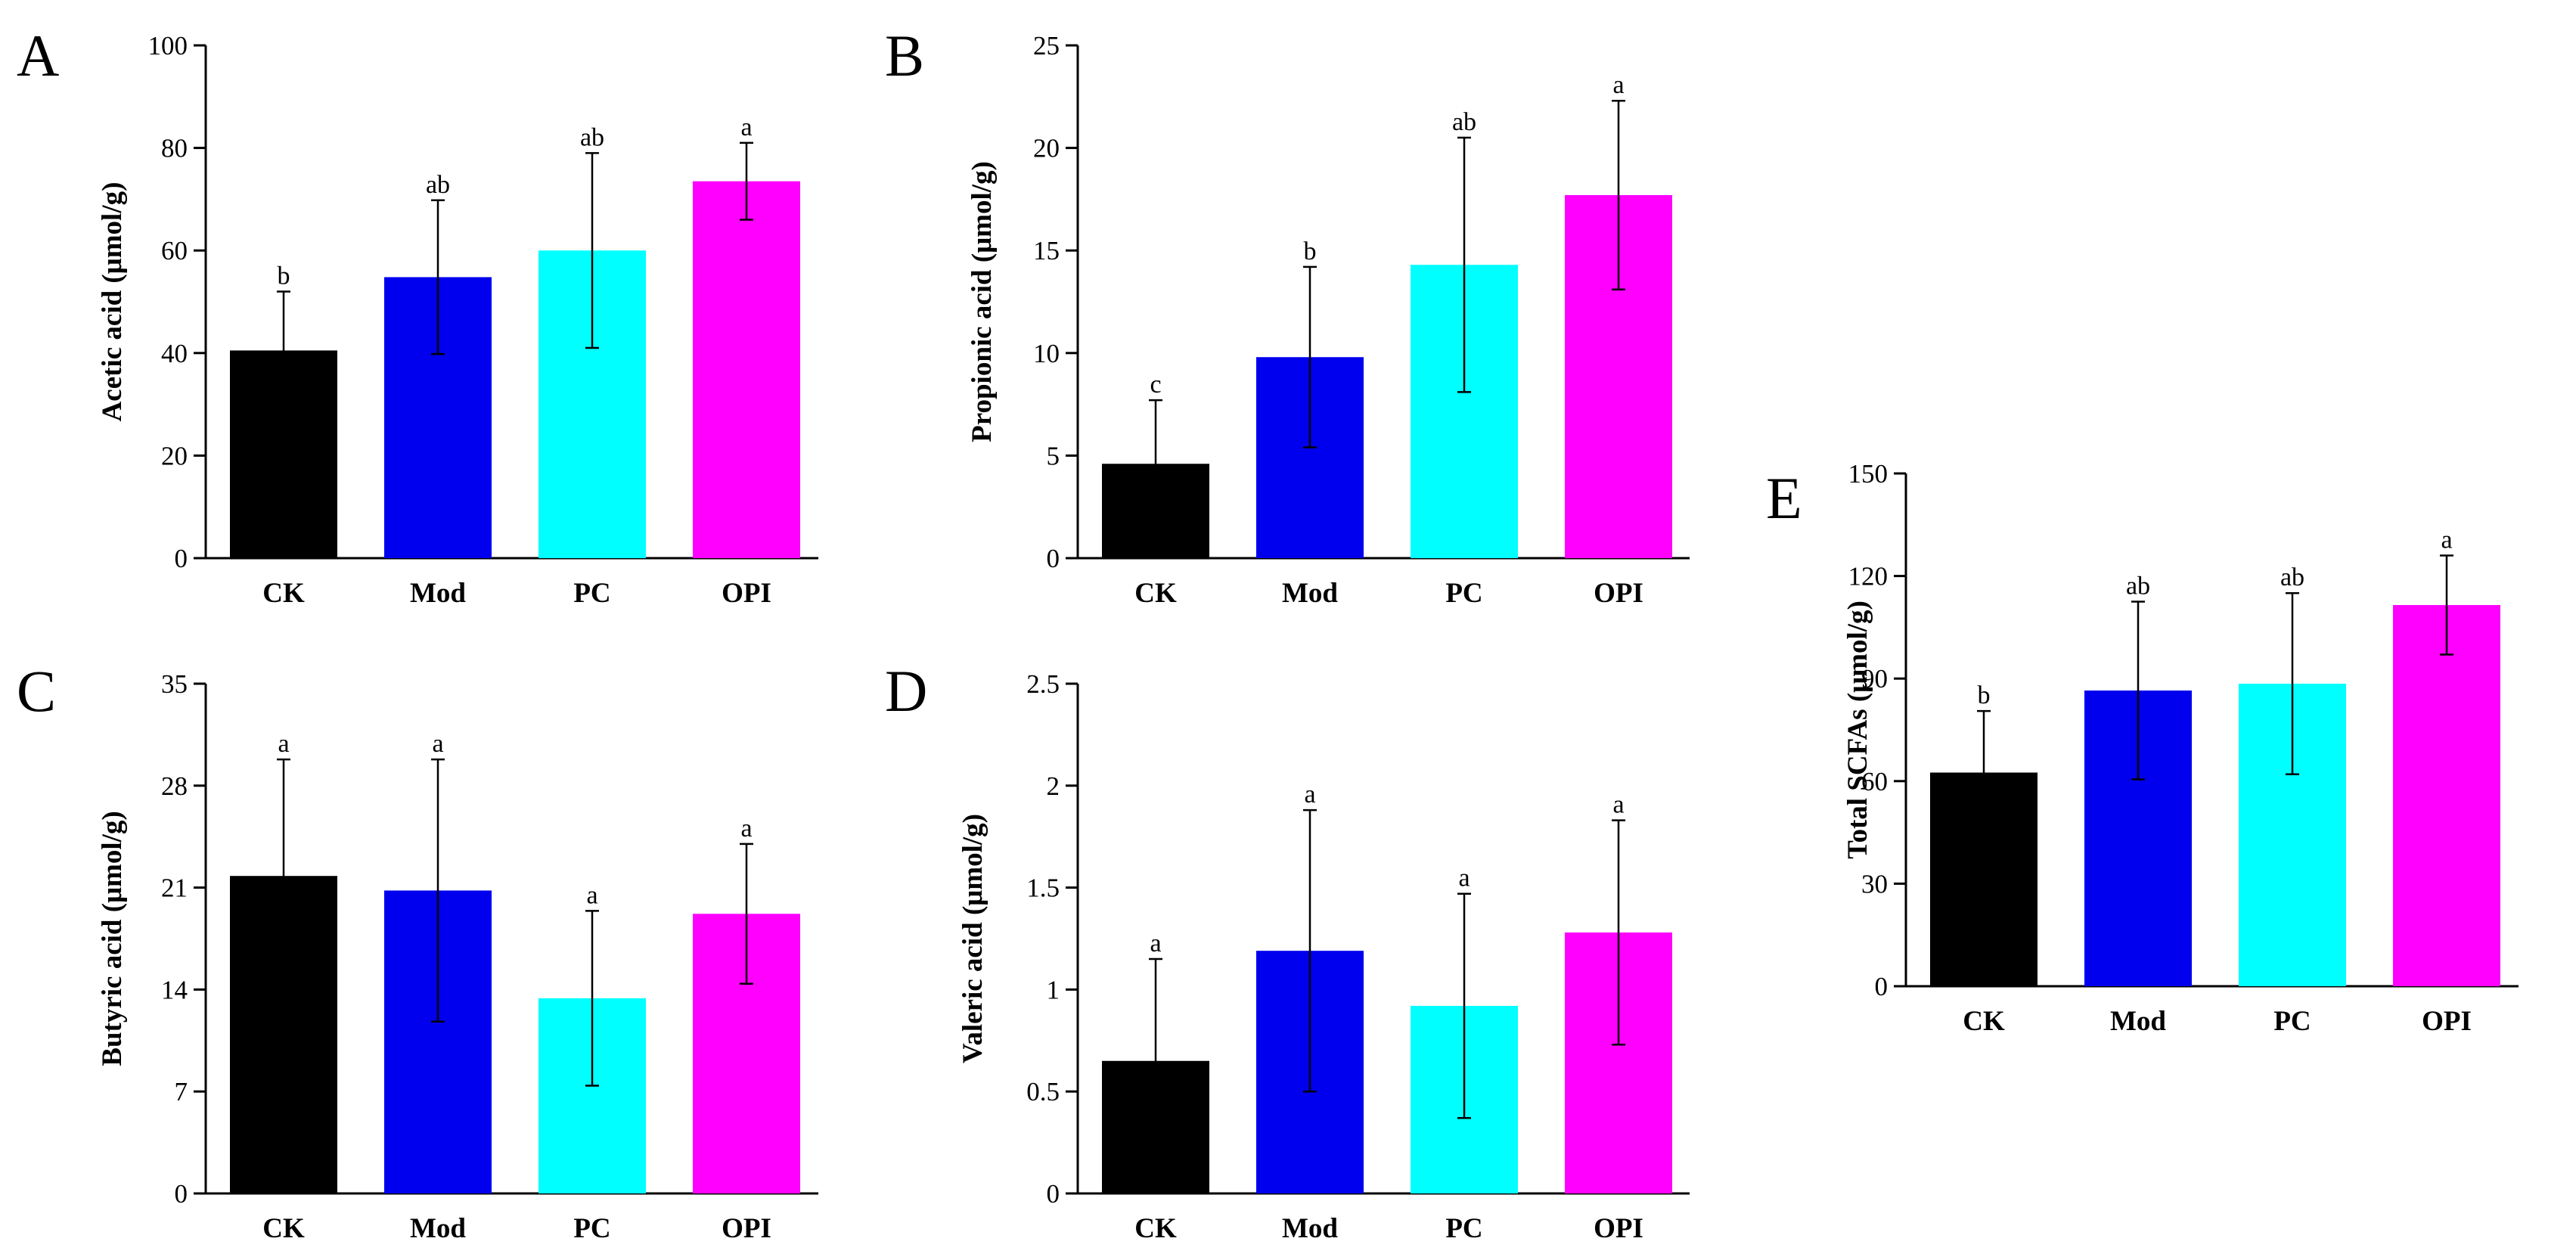 The image size is (2576, 1260). Describe the element at coordinates (982, 301) in the screenshot. I see `y-axis-label: Propionic acid (μmol/g)` at that location.